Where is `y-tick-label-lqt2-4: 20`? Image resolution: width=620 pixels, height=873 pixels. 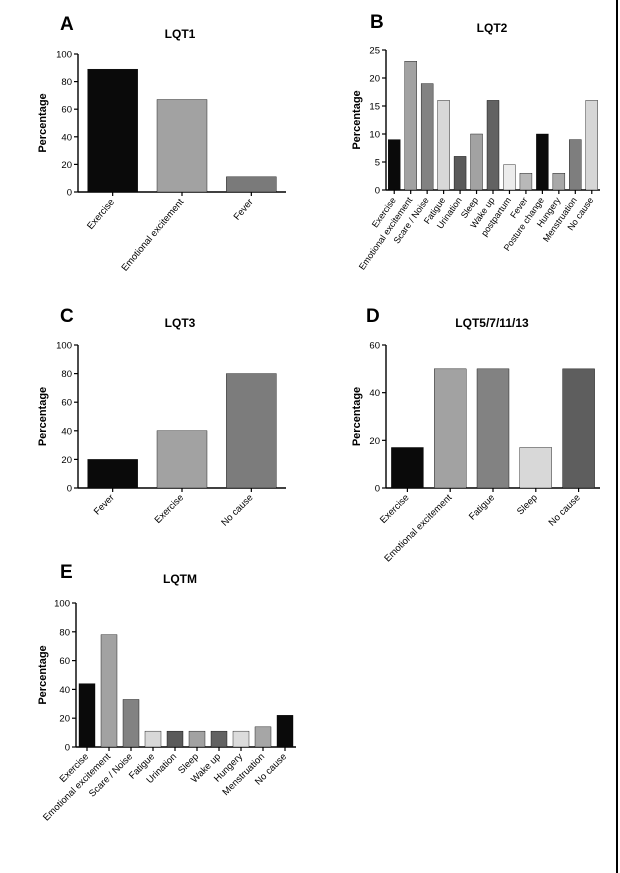
y-tick-label-lqt2-4: 20 is located at coordinates (374, 79).